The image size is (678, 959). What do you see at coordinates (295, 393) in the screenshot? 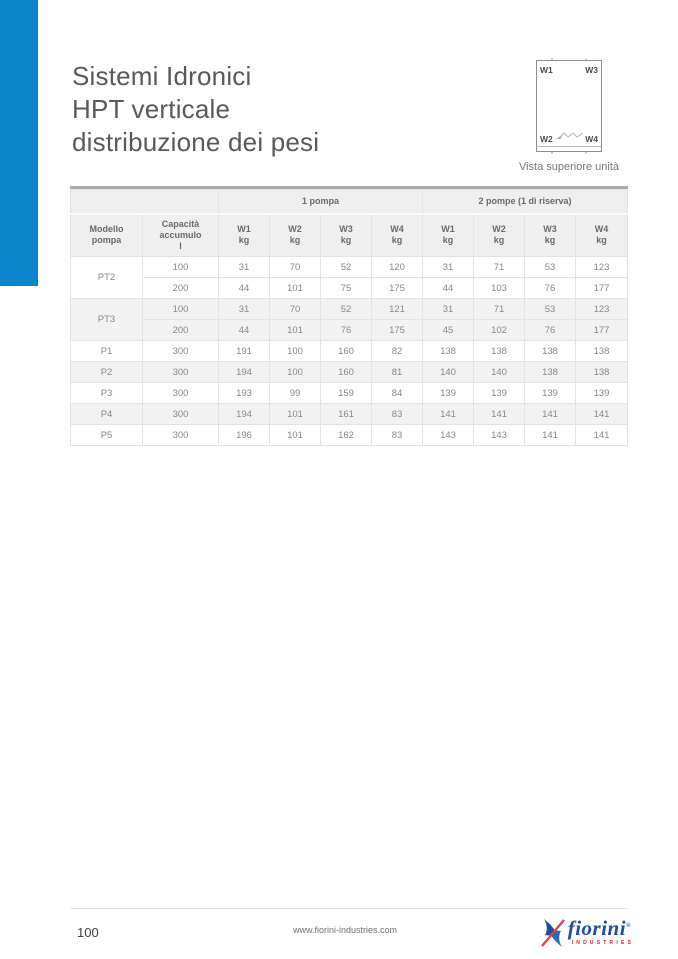
I see `weight-cell: 99` at bounding box center [295, 393].